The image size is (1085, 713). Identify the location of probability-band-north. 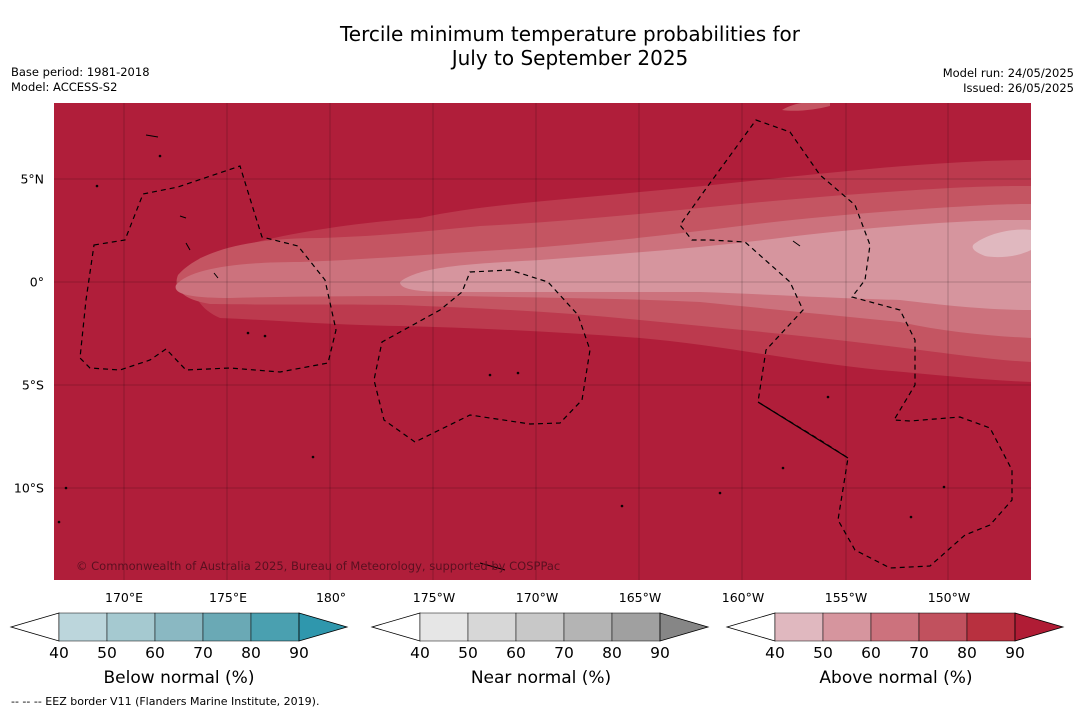
(806, 107).